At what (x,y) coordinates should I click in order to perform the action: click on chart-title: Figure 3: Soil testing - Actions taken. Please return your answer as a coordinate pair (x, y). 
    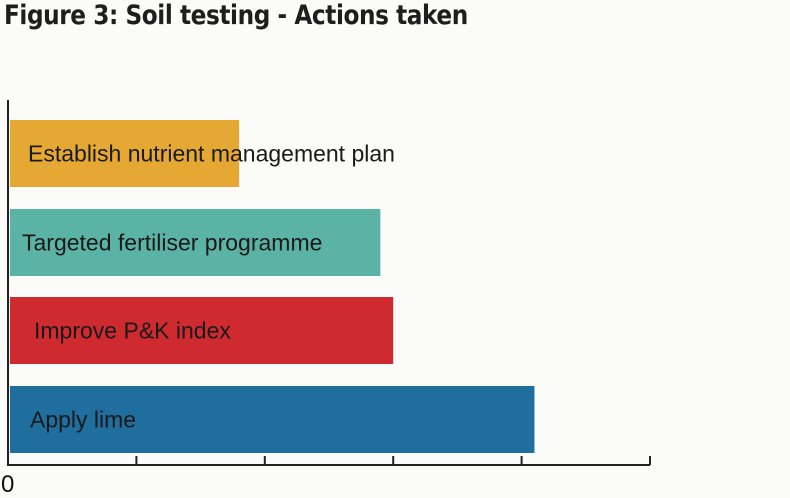
    Looking at the image, I should click on (236, 15).